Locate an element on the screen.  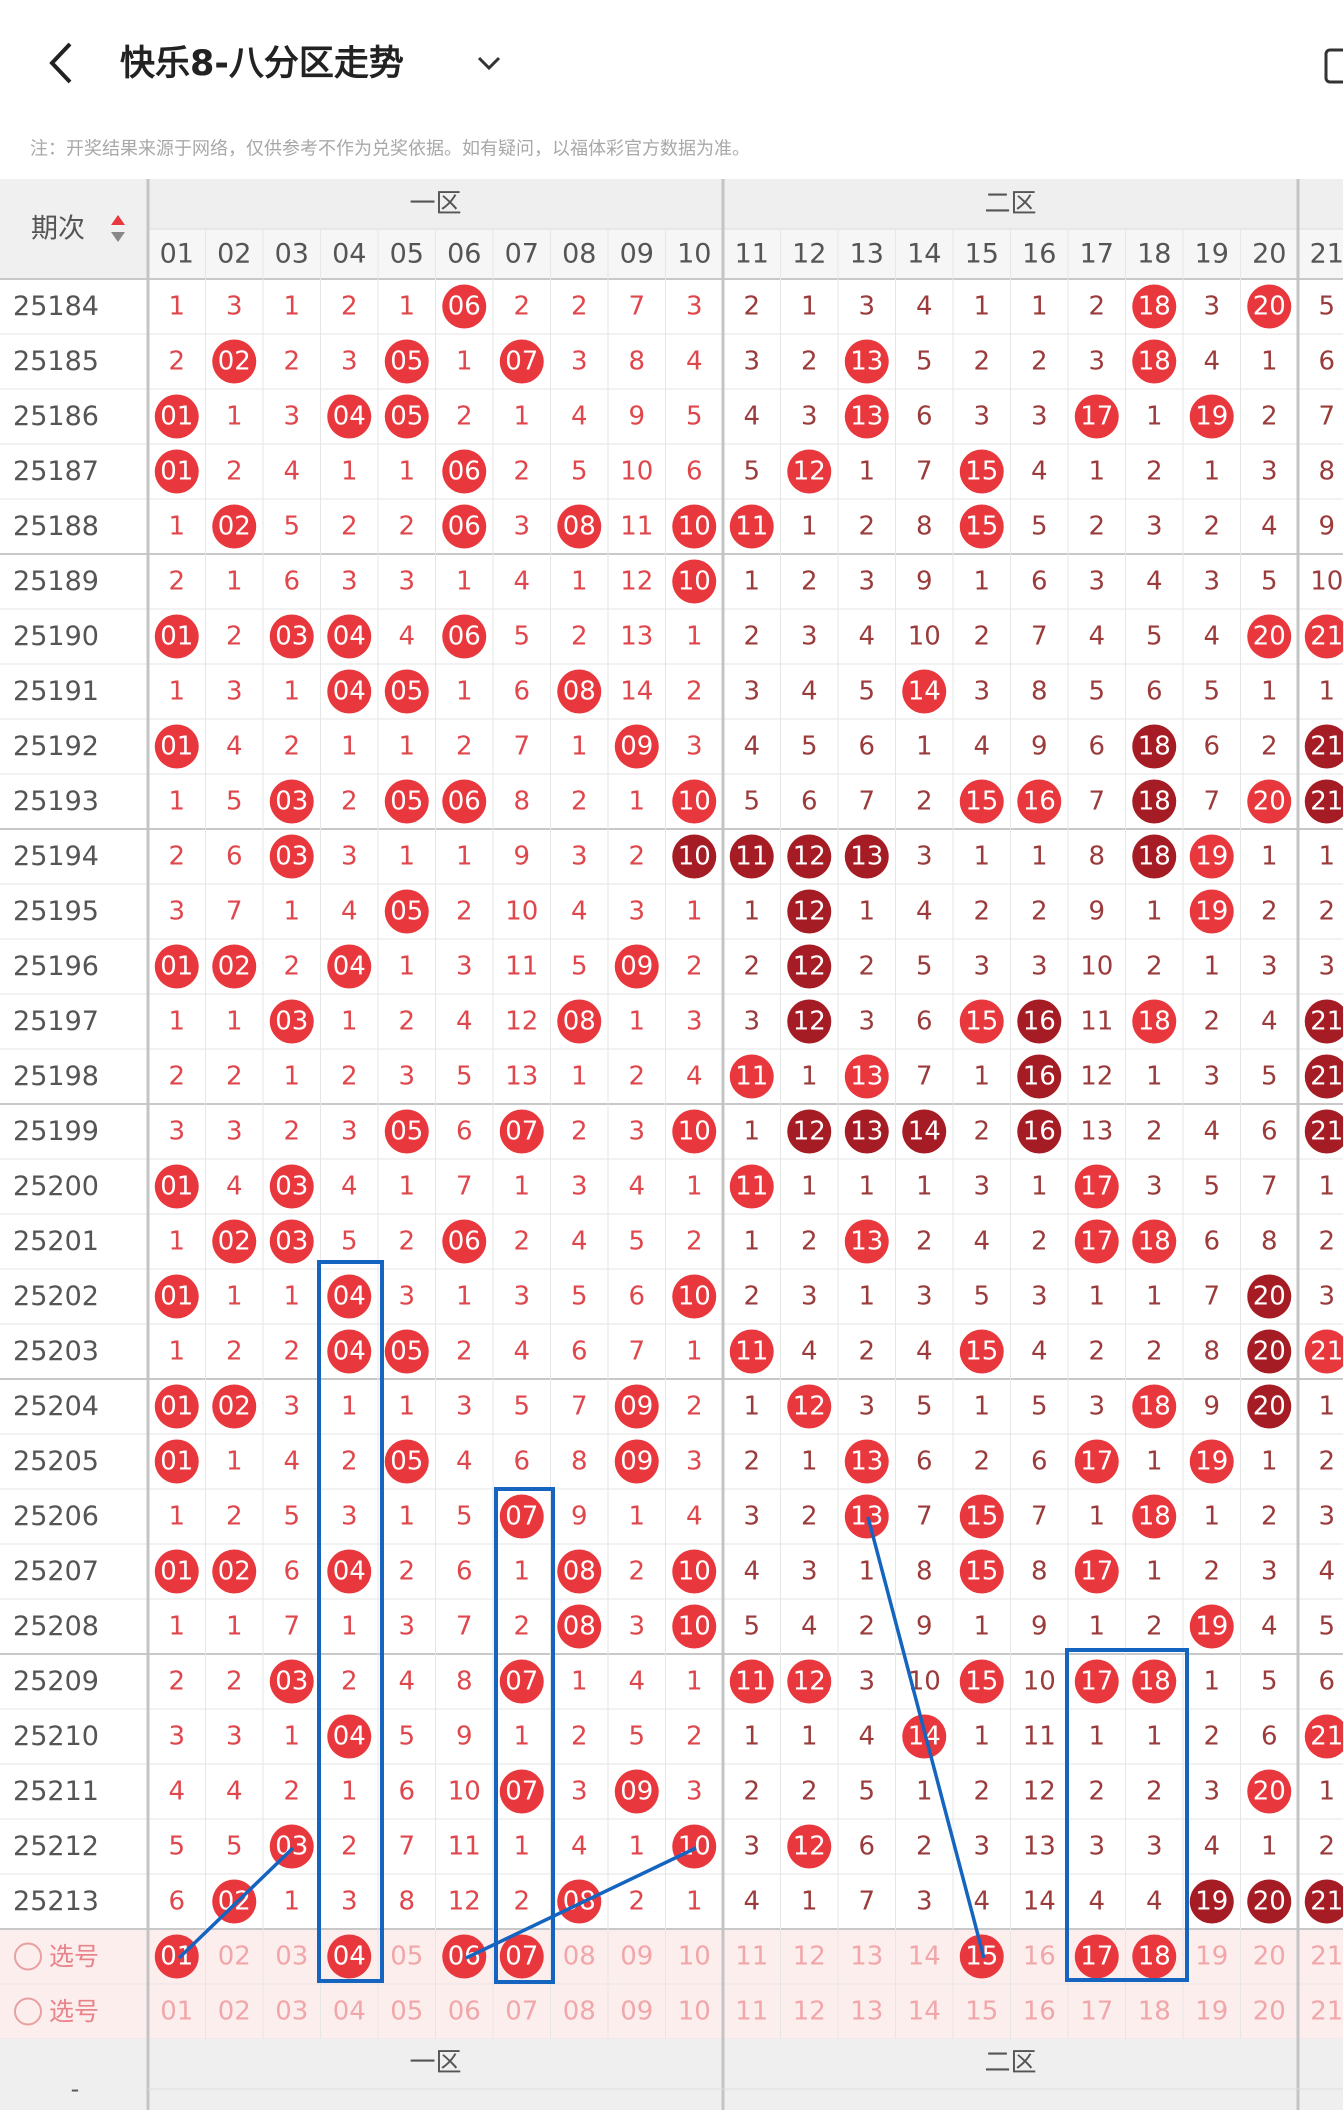
menu-icon is located at coordinates (1333, 66).